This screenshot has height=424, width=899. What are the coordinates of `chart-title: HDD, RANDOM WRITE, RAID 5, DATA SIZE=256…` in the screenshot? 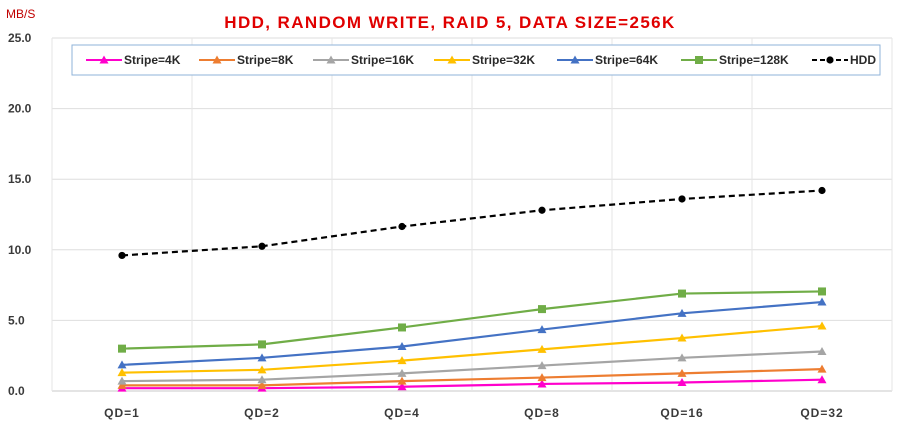 It's located at (449, 22).